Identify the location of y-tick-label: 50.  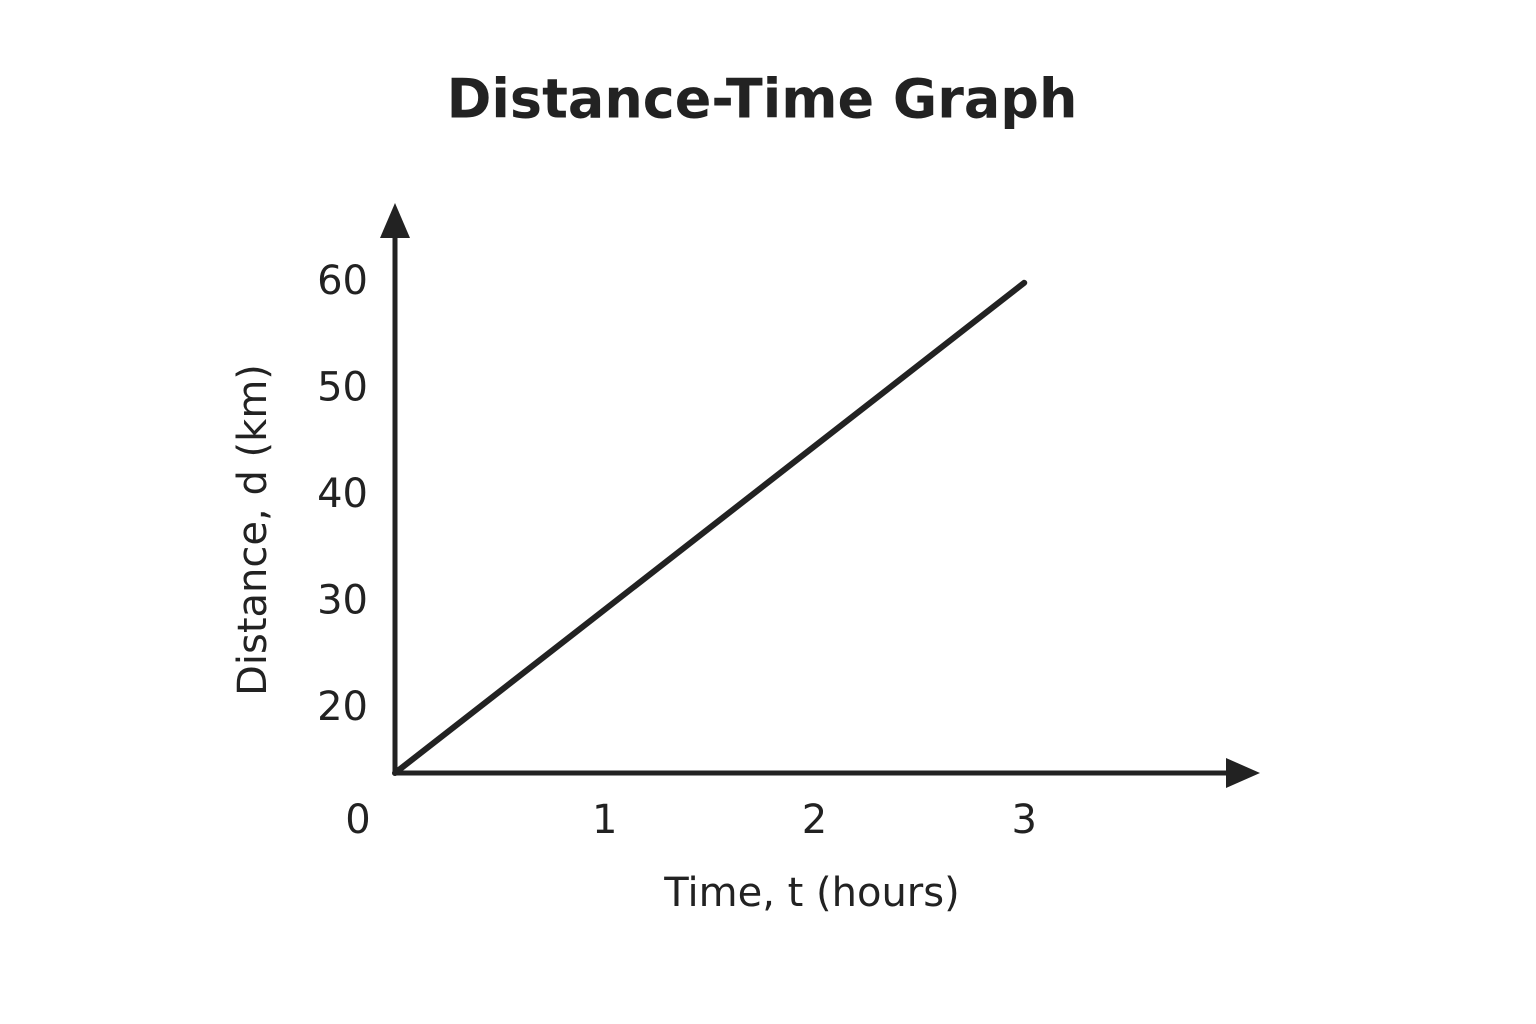
(342, 387).